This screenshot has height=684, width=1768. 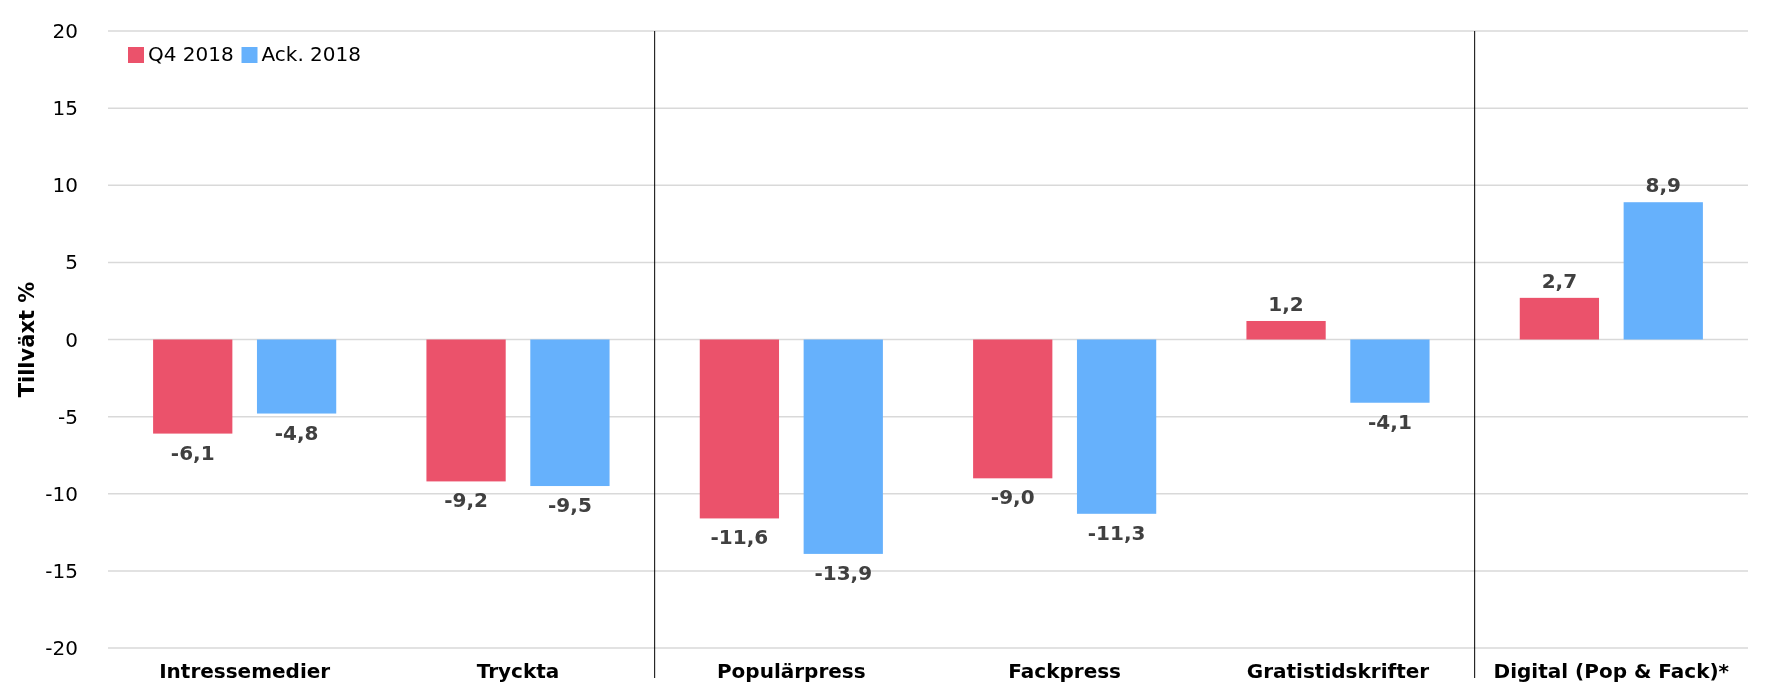 I want to click on x-tick-label: Populärpress, so click(x=791, y=671).